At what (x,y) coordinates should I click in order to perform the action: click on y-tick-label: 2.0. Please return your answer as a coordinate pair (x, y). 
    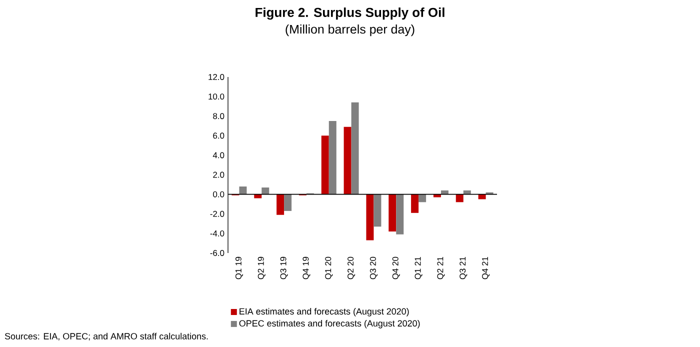
    Looking at the image, I should click on (218, 175).